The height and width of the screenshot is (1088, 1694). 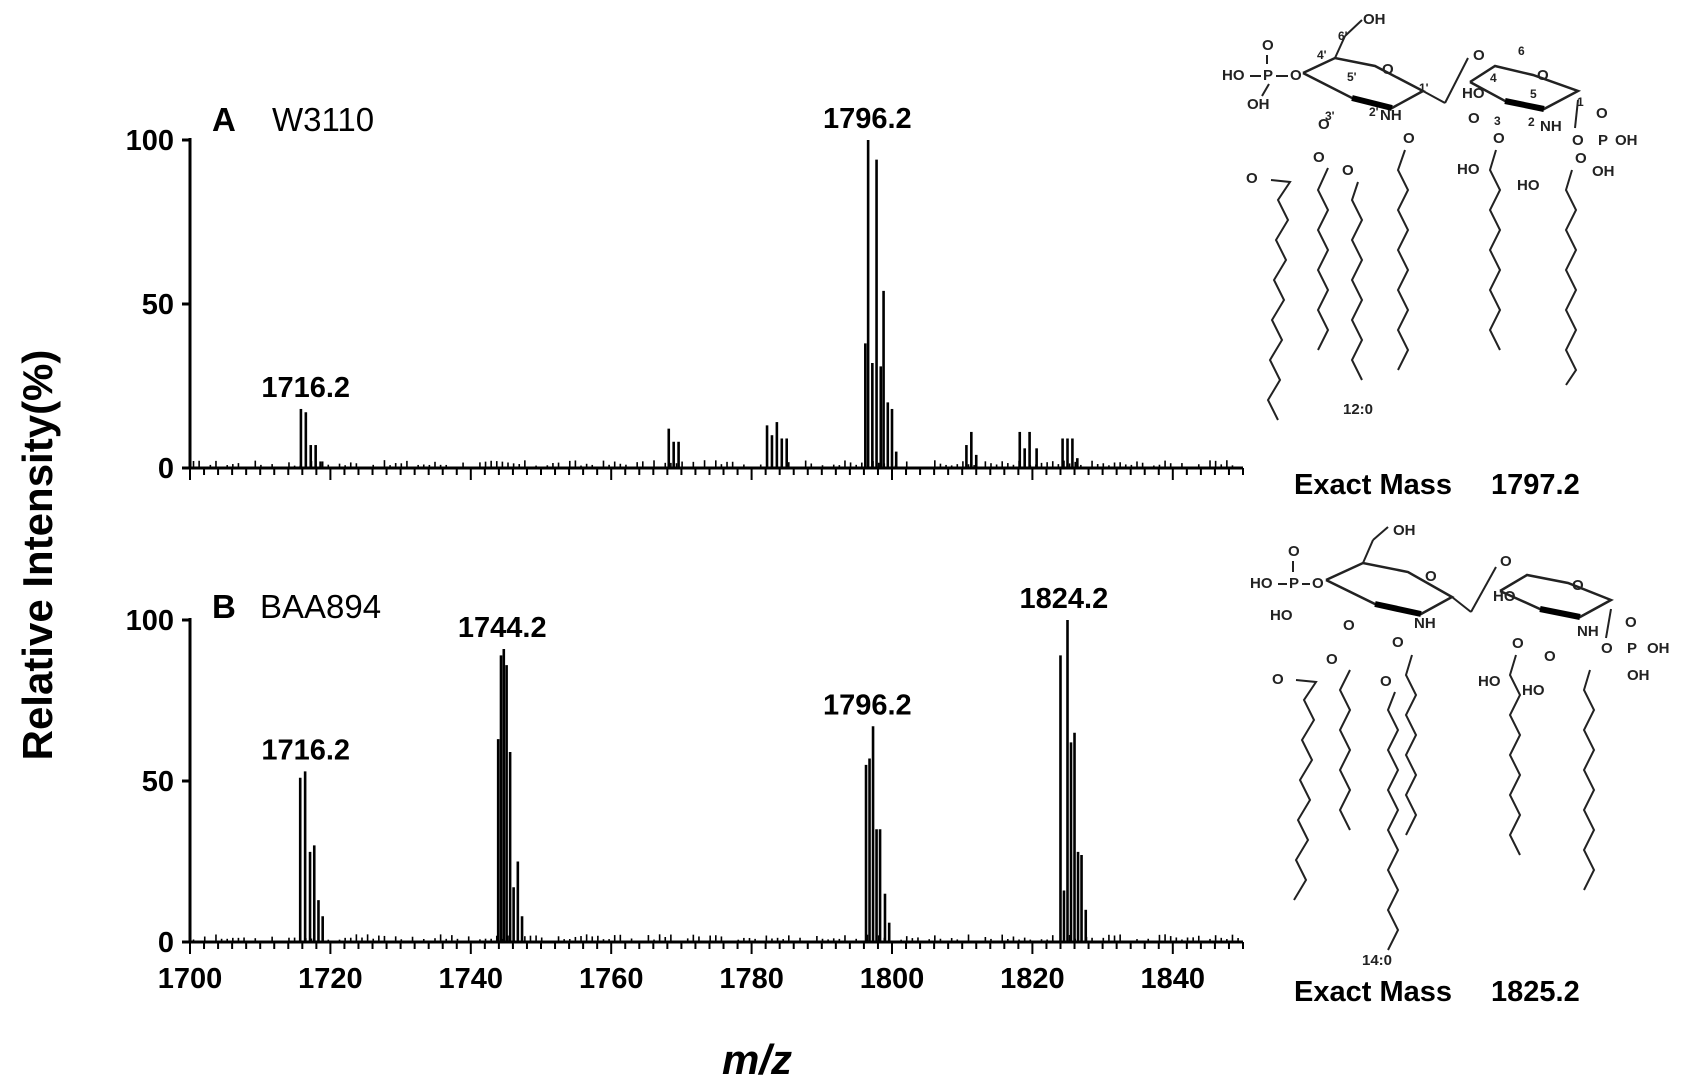 I want to click on struct-a-position: 1, so click(x=1580, y=102).